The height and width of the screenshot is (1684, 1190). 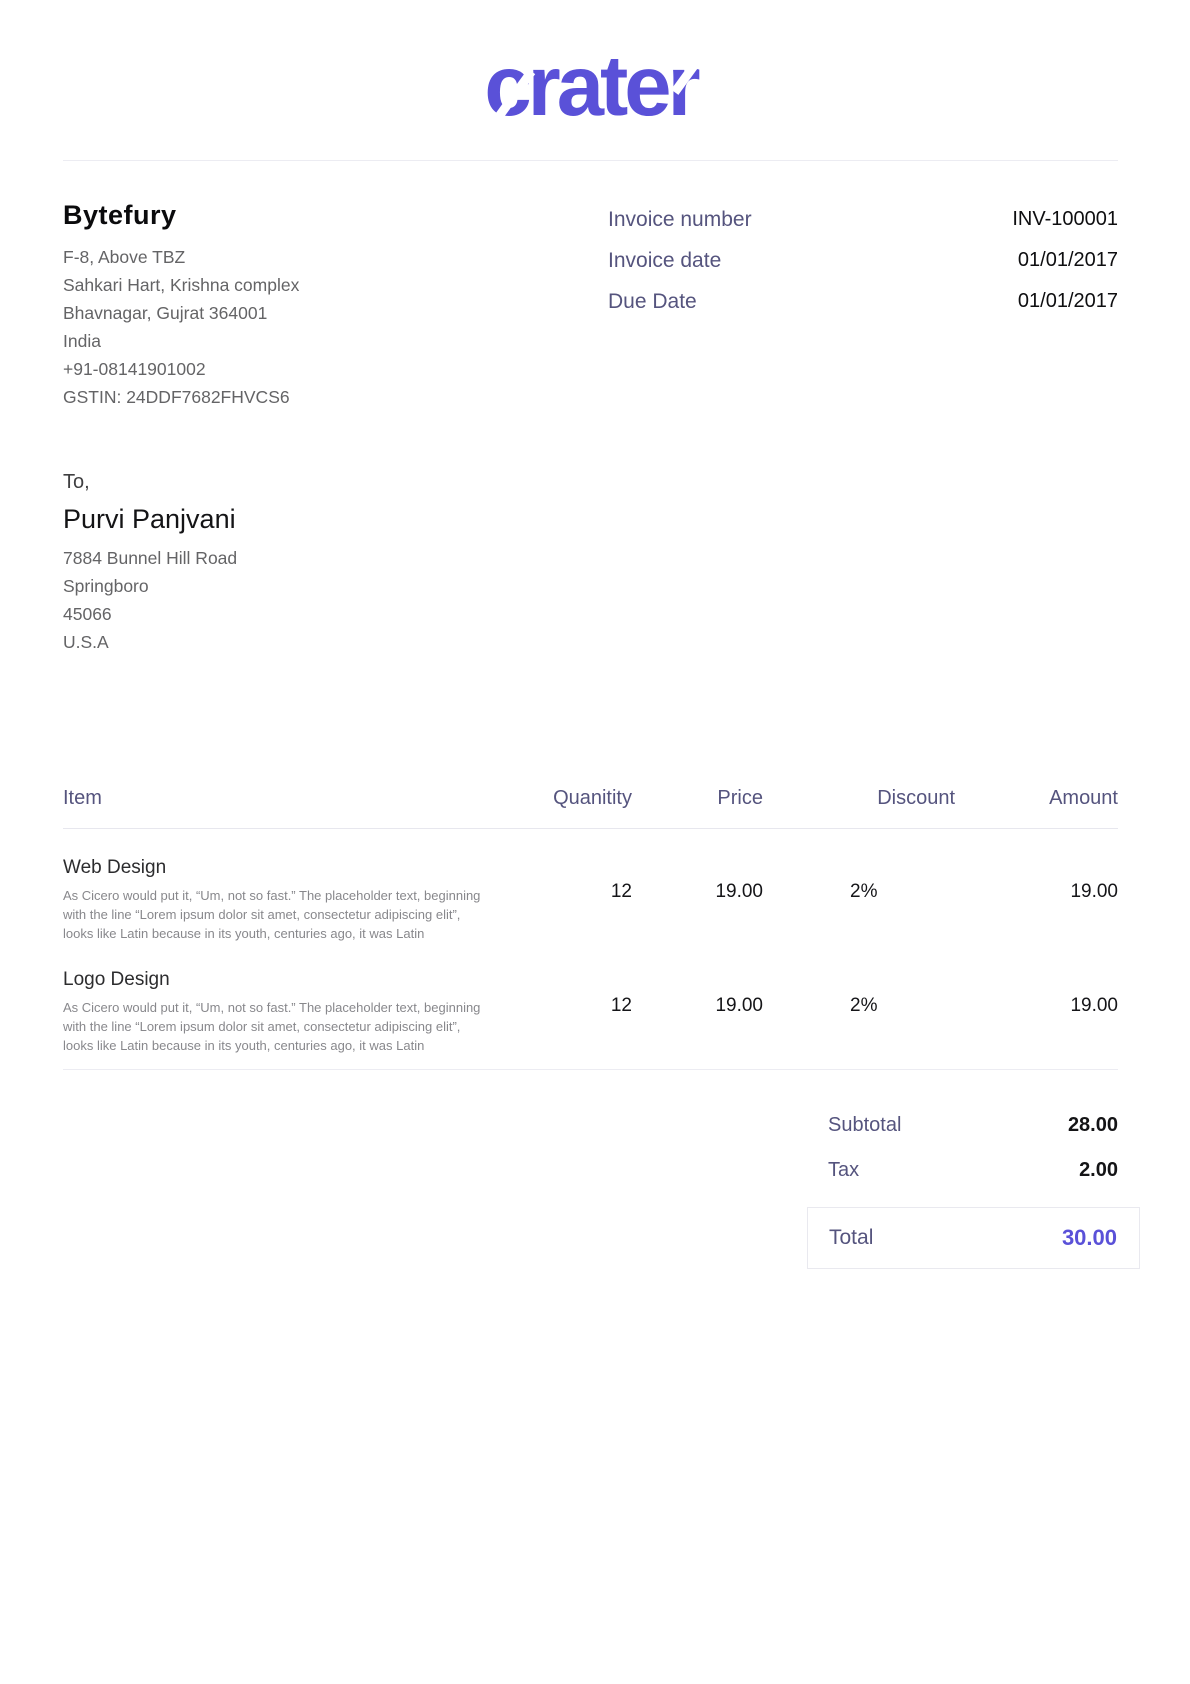 I want to click on bill-to-address-line: U.S.A, so click(x=86, y=642).